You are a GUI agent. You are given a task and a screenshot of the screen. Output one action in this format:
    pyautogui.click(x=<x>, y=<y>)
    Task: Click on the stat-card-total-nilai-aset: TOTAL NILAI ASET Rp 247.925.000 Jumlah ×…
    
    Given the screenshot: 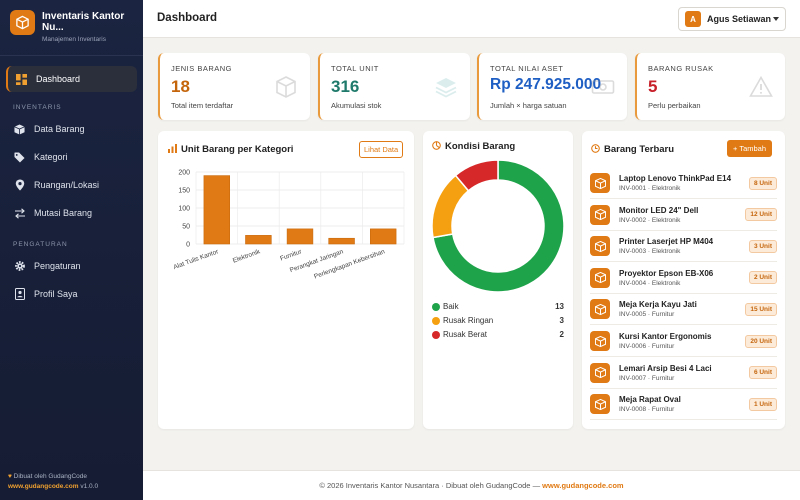 What is the action you would take?
    pyautogui.click(x=552, y=86)
    